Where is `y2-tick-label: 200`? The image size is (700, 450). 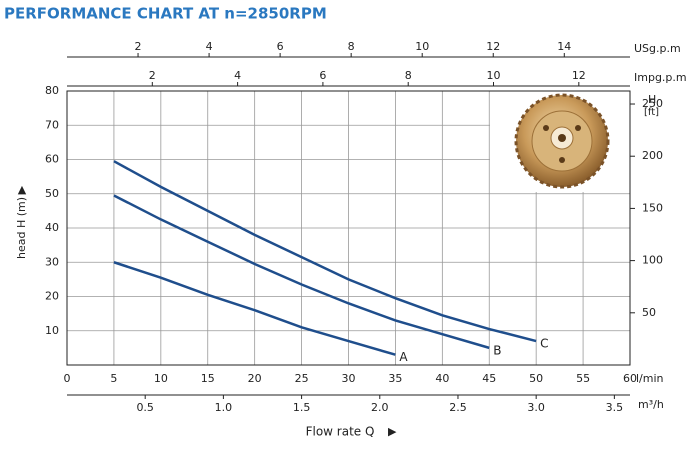
y2-tick-label: 200 is located at coordinates (652, 155).